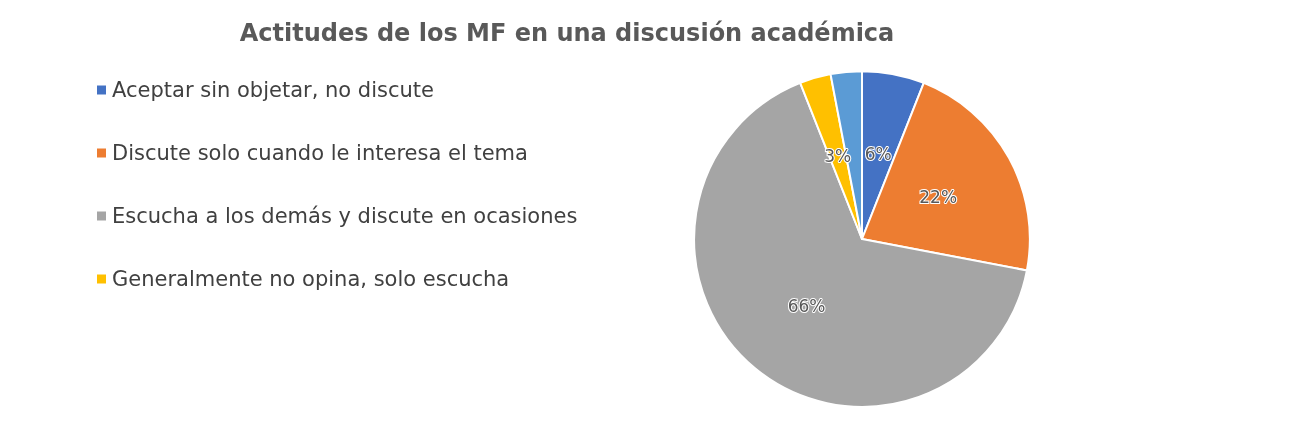 This screenshot has height=425, width=1290. I want to click on legend-label: Generalmente no opina, solo escucha, so click(311, 279).